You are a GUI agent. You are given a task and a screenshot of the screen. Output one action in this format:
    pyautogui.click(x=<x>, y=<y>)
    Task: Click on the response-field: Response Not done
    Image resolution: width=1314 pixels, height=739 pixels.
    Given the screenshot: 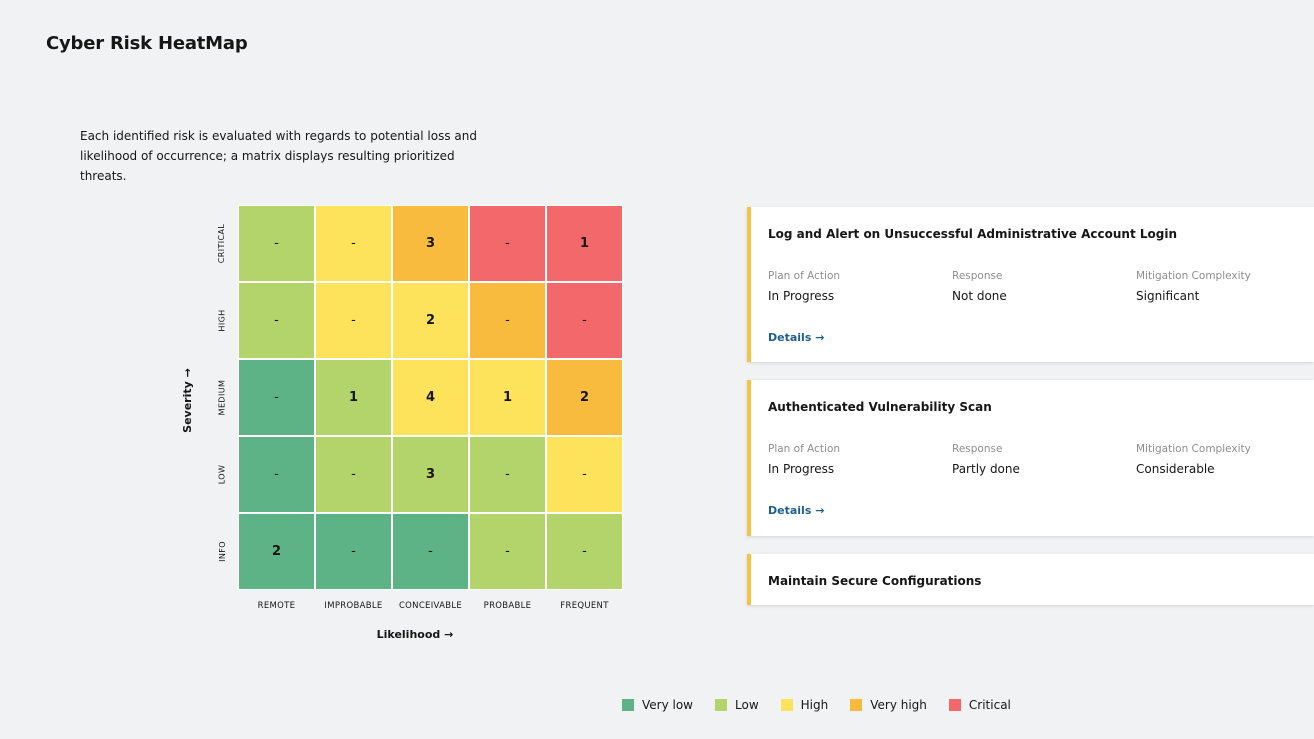 What is the action you would take?
    pyautogui.click(x=979, y=286)
    